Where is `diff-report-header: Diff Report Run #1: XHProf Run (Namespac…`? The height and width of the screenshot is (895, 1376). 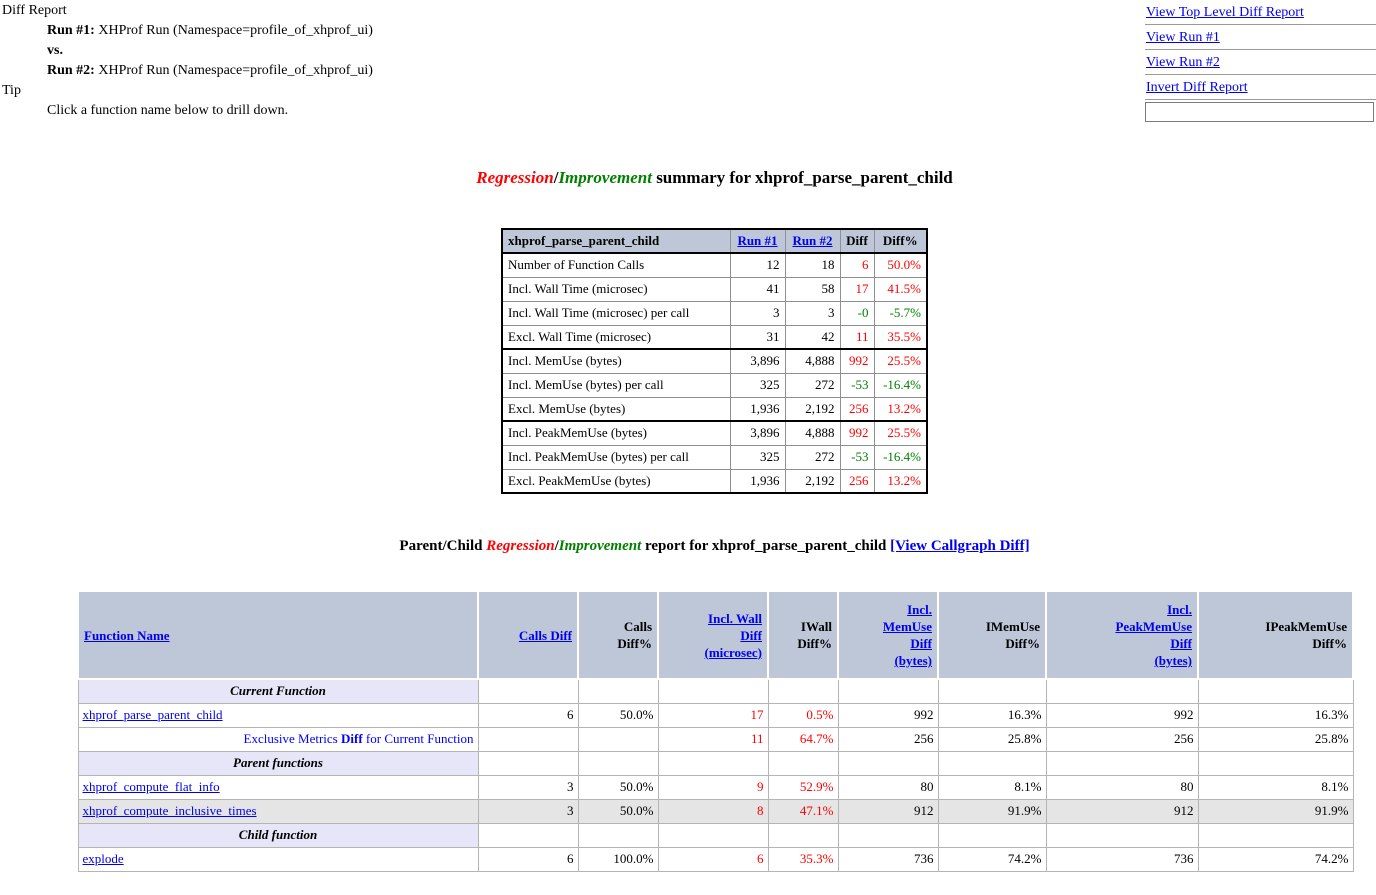
diff-report-header: Diff Report Run #1: XHProf Run (Namespac… is located at coordinates (688, 60).